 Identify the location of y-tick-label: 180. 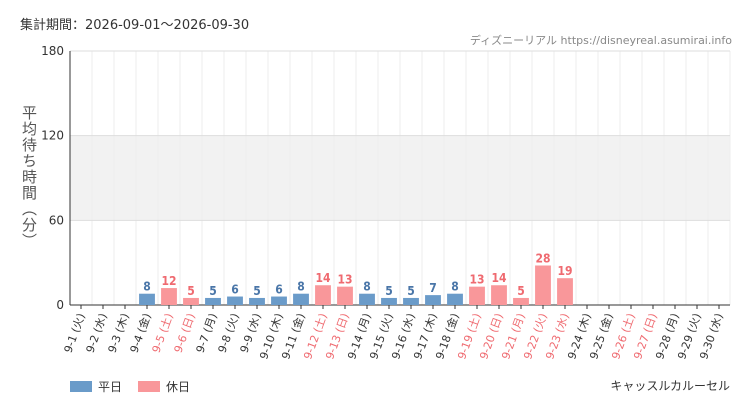
(52, 51).